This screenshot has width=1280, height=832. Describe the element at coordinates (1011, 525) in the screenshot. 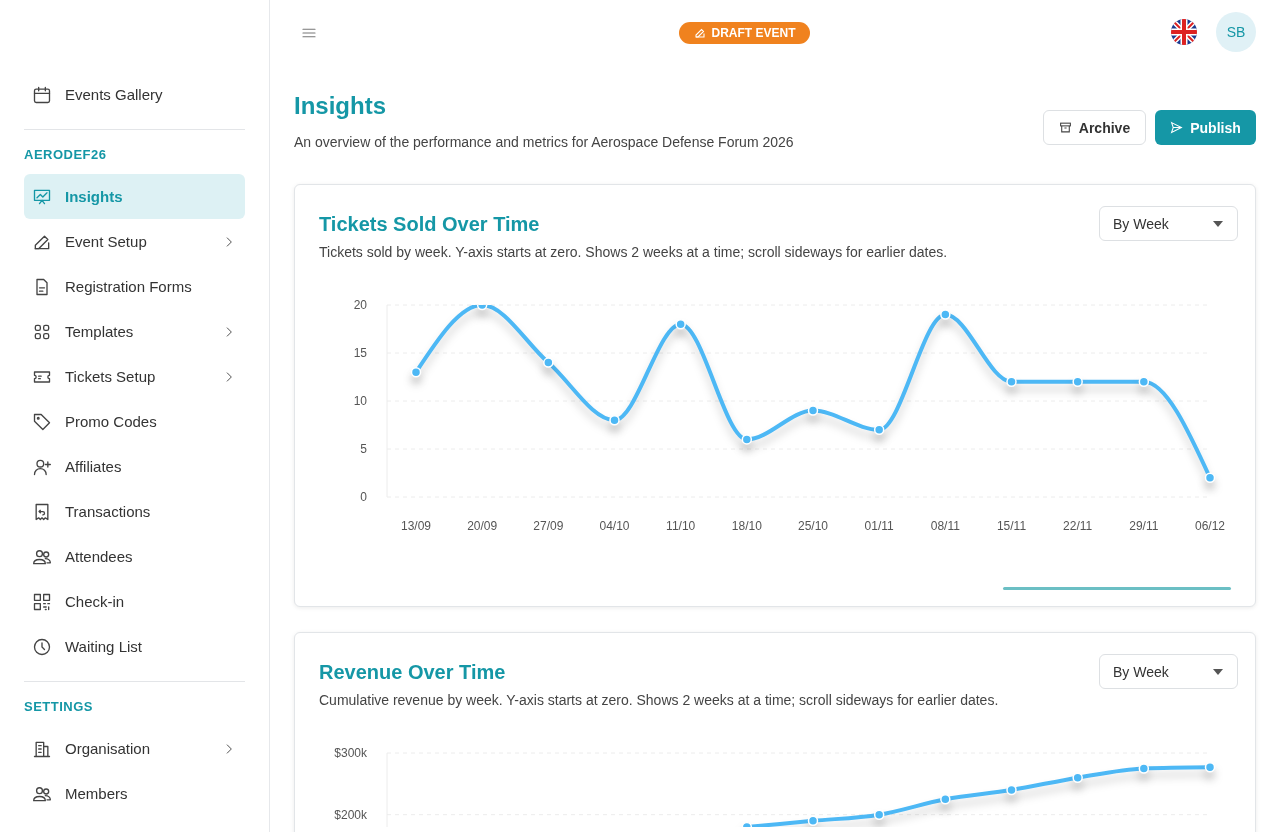

I see `x-tick-label: 15/11` at that location.